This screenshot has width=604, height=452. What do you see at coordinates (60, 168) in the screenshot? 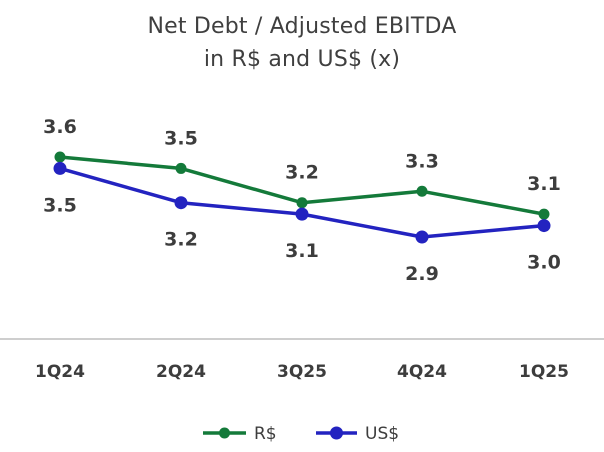
I see `data-point-us-1q24` at bounding box center [60, 168].